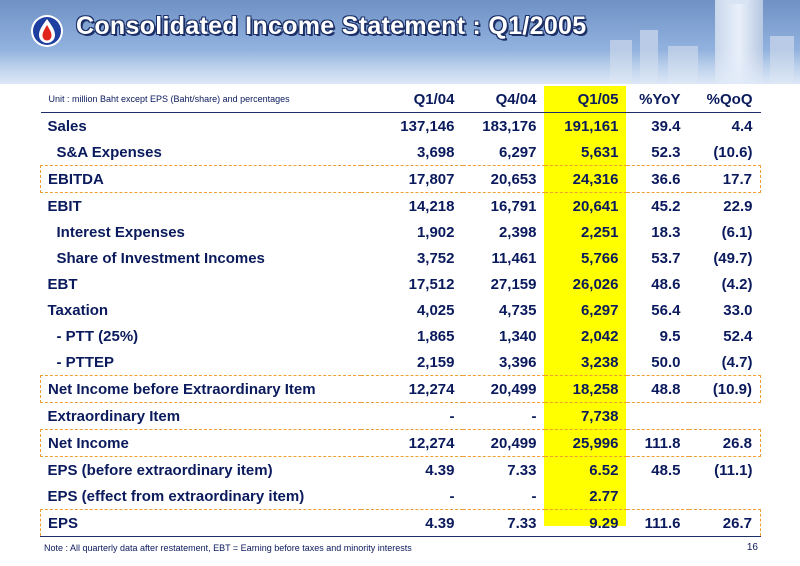  I want to click on cell-value: 191,161, so click(591, 126).